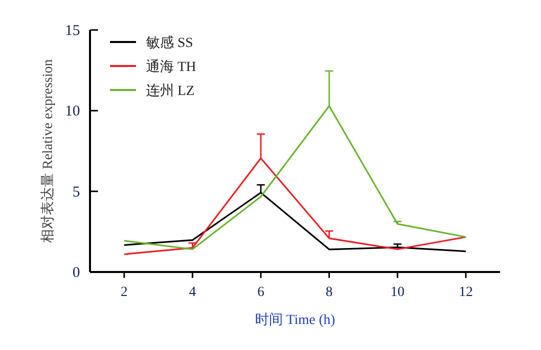 Image resolution: width=541 pixels, height=350 pixels. What do you see at coordinates (124, 292) in the screenshot?
I see `x-tick-label: 2` at bounding box center [124, 292].